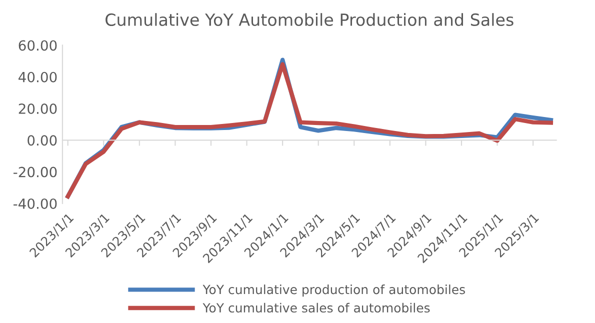 This screenshot has height=323, width=595. I want to click on y-tick-label: -40.00, so click(35, 203).